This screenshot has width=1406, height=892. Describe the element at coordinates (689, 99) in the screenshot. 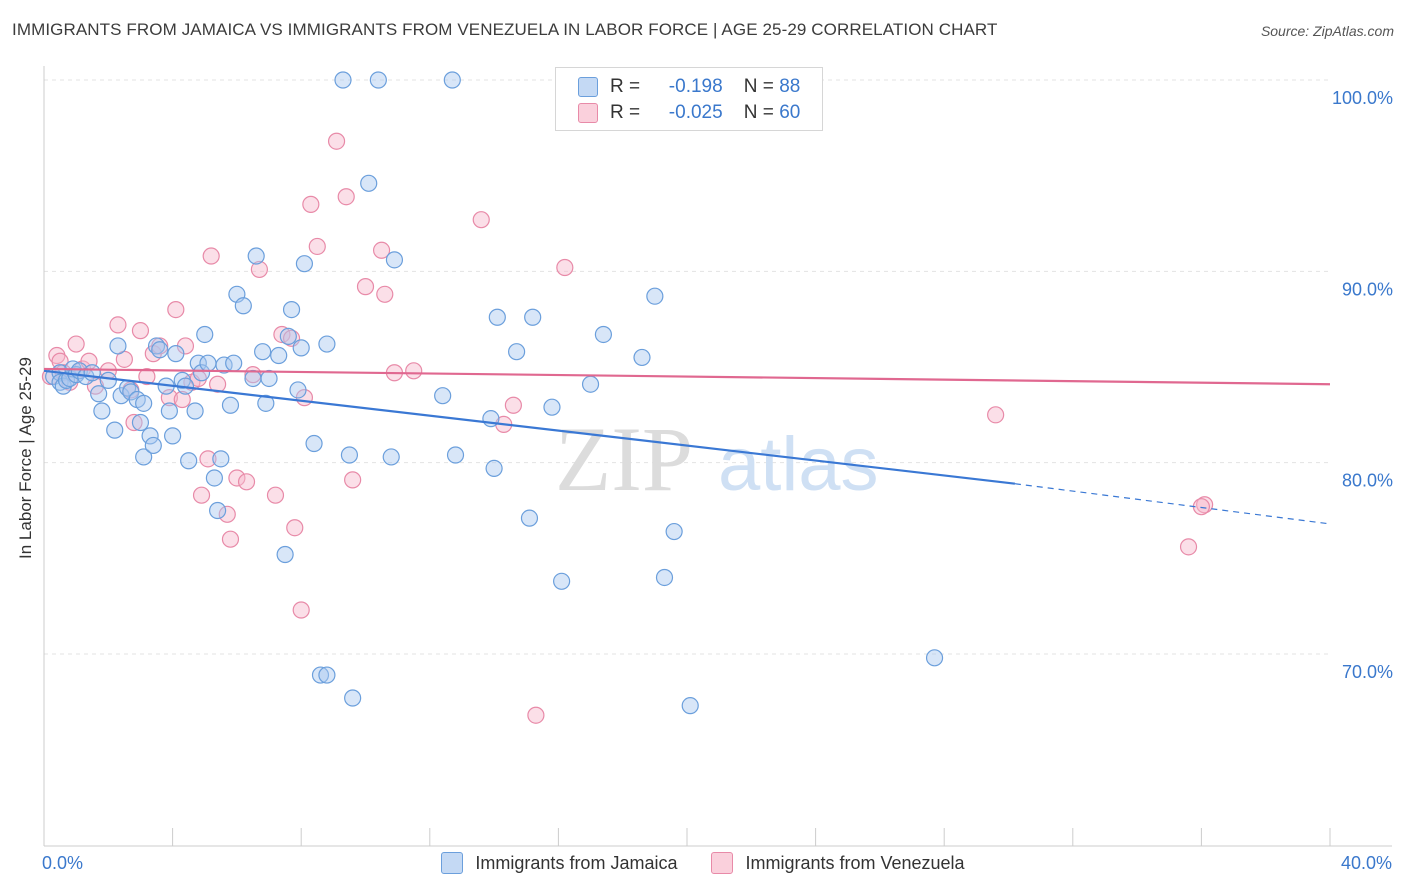

I see `correlation-legend: R = -0.198 N = 88 R = -0.025 N = 60` at that location.